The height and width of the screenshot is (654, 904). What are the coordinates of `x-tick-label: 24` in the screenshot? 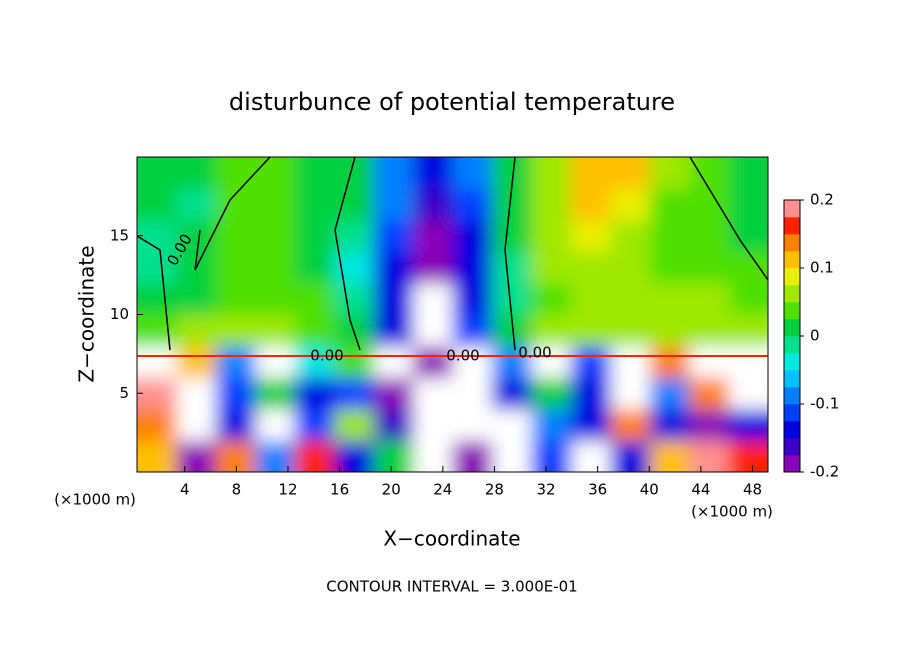 It's located at (442, 490).